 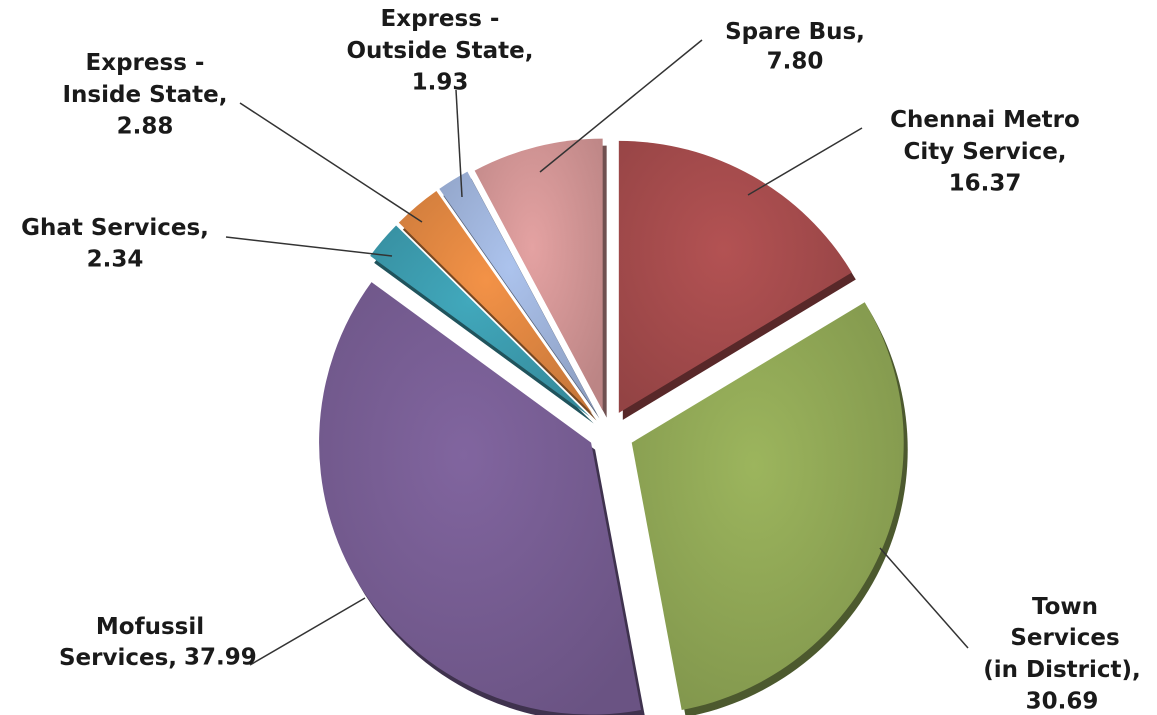 What do you see at coordinates (1062, 638) in the screenshot?
I see `slice-label: Town Services (in District),` at bounding box center [1062, 638].